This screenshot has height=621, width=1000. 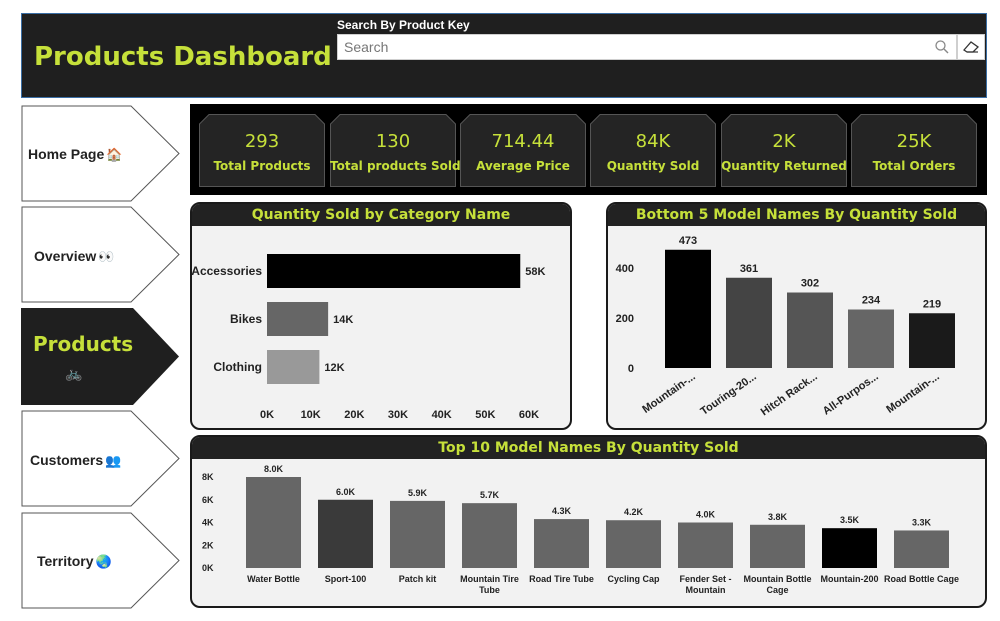 What do you see at coordinates (778, 517) in the screenshot?
I see `data-label: 3.8K` at bounding box center [778, 517].